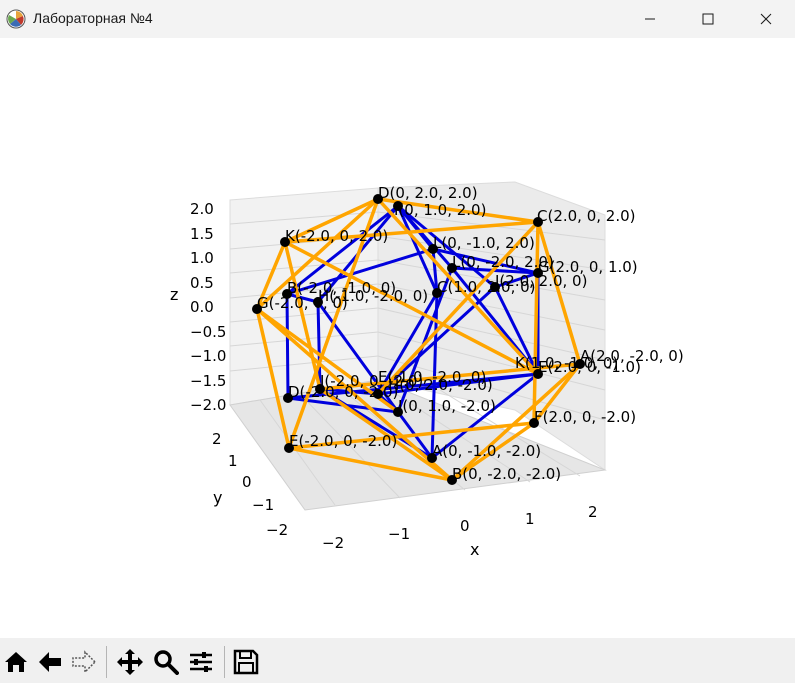 The height and width of the screenshot is (683, 795). What do you see at coordinates (585, 417) in the screenshot?
I see `point-label: F(2.0, 0, -2.0)` at bounding box center [585, 417].